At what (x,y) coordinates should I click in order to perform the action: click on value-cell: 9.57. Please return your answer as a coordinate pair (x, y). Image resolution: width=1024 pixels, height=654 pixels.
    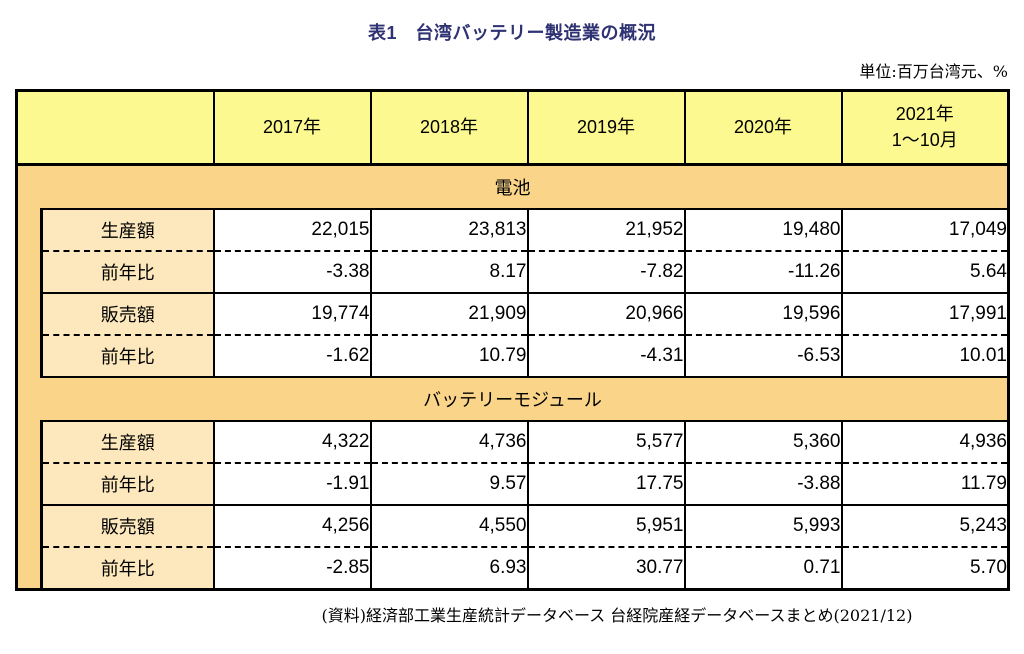
    Looking at the image, I should click on (448, 484).